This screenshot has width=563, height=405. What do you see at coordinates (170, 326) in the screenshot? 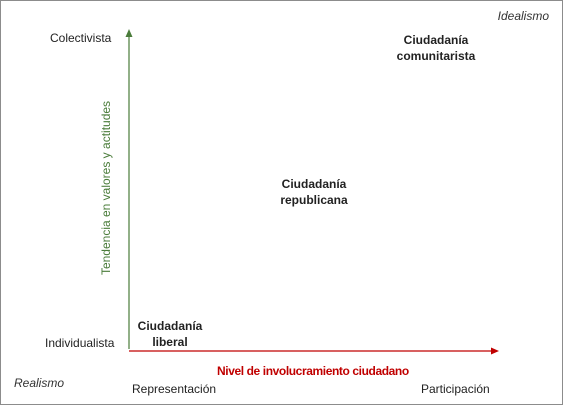
I see `liberal-line1: Ciudadanía` at bounding box center [170, 326].